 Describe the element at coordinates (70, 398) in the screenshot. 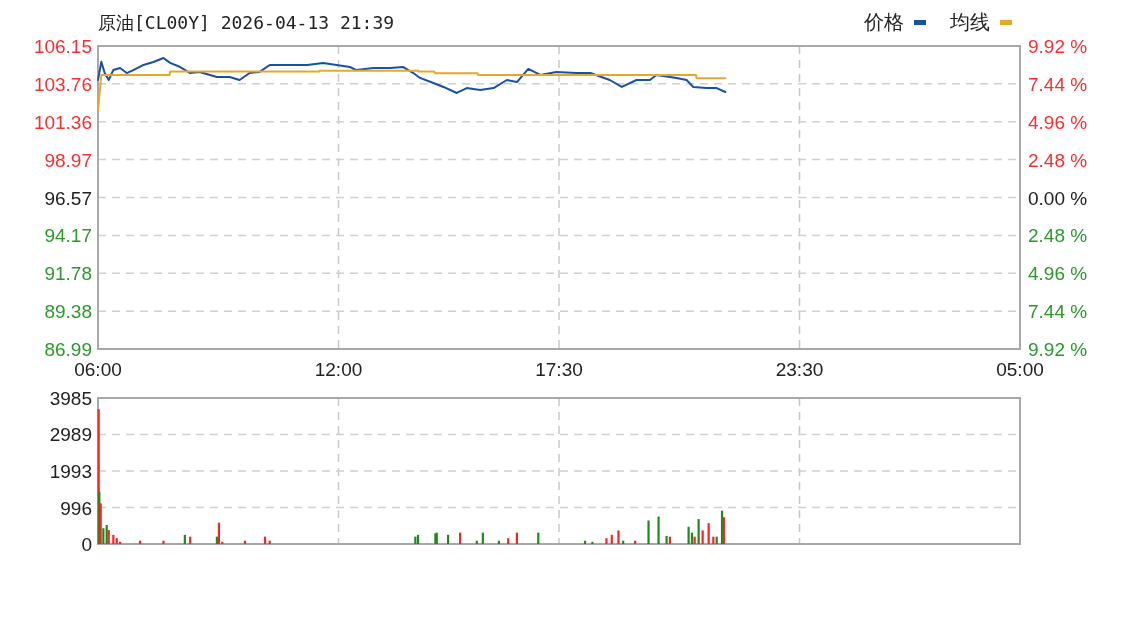

I see `y-tick-label: 3985` at that location.